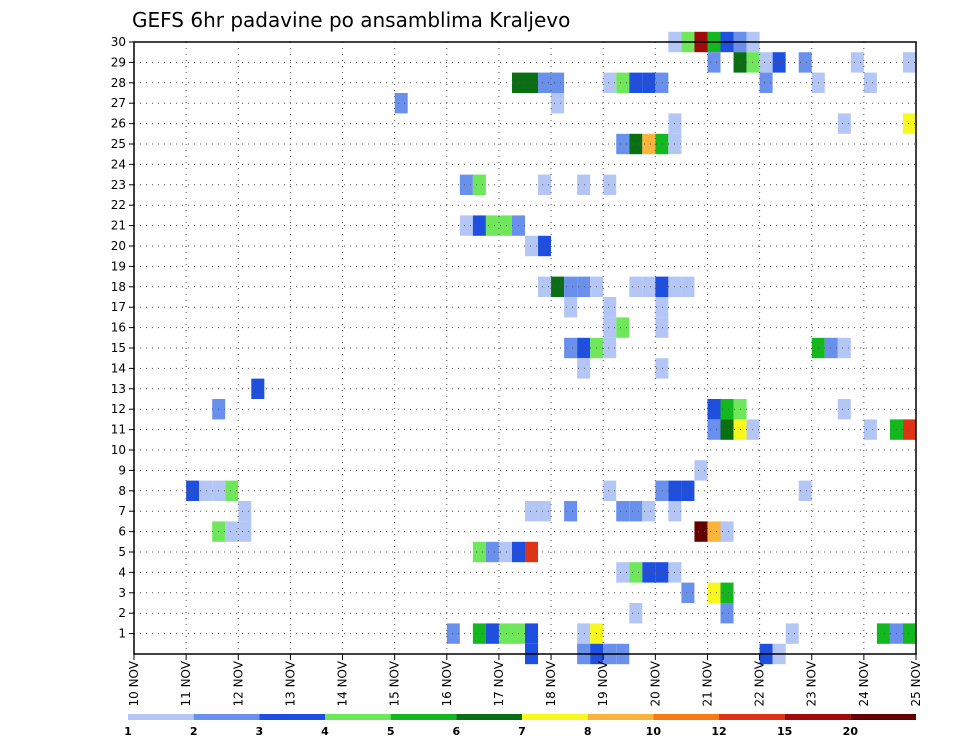 This screenshot has width=960, height=742. Describe the element at coordinates (238, 683) in the screenshot. I see `x-tick-label: 12 NOV` at that location.